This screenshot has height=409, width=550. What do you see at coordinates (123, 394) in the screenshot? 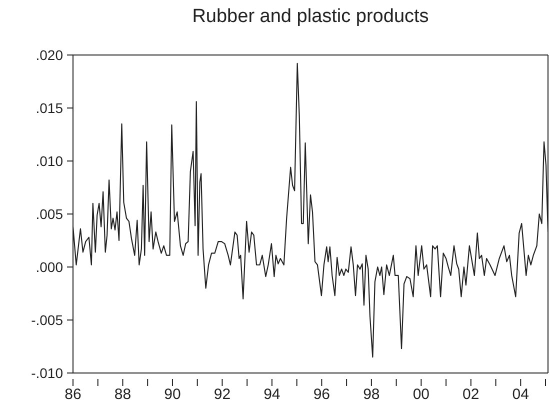
I see `x-tick-label: 88` at bounding box center [123, 394].